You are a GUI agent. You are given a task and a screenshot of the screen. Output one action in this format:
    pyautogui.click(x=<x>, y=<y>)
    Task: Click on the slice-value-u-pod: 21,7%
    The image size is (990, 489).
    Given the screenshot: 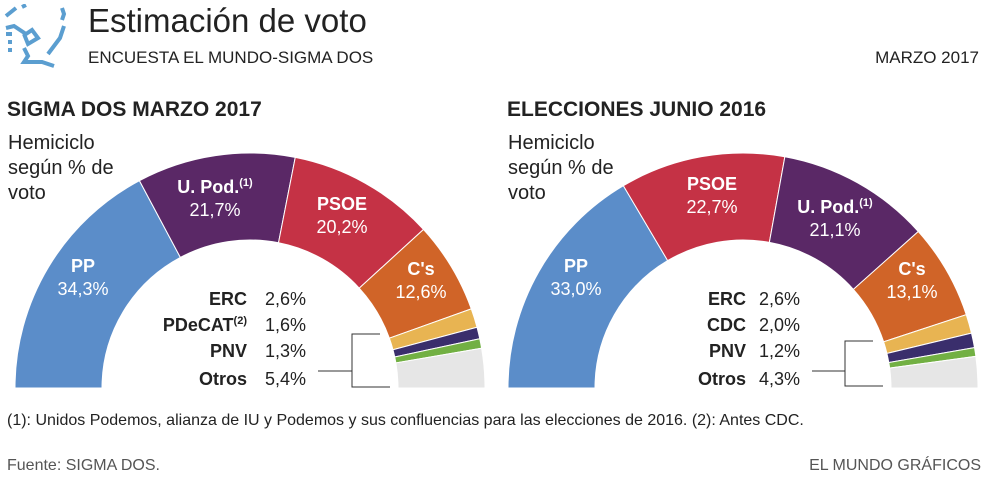 What is the action you would take?
    pyautogui.click(x=214, y=210)
    